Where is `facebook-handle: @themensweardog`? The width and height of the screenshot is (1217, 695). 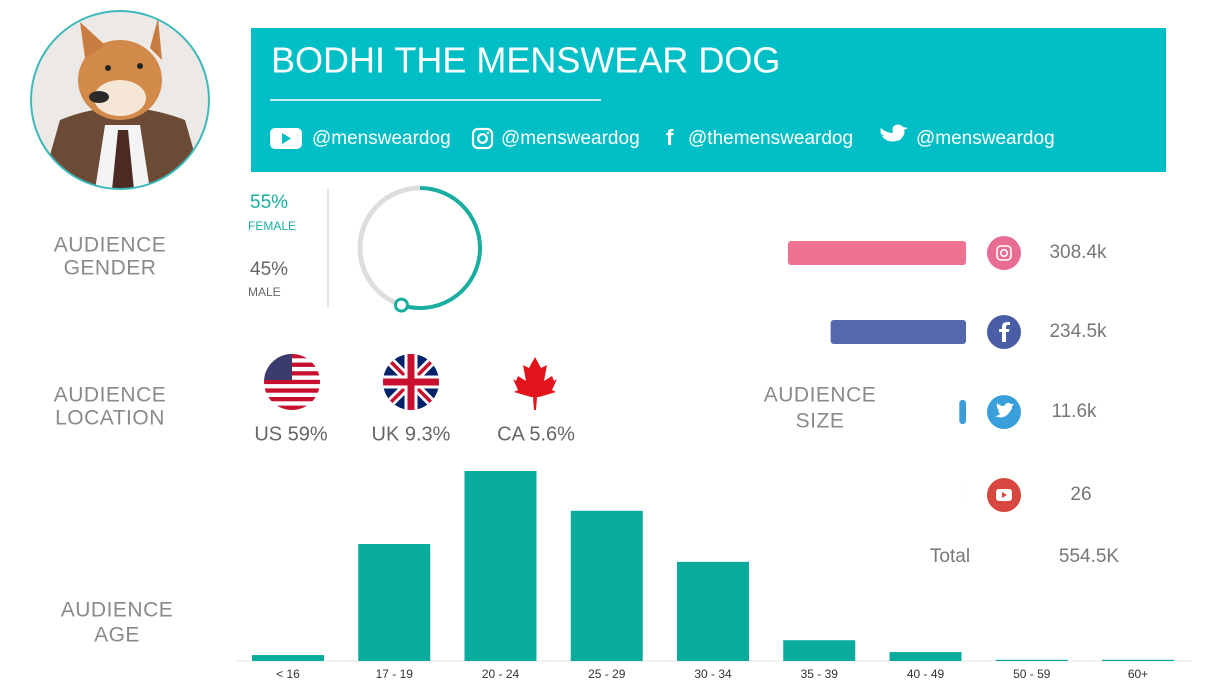 facebook-handle: @themensweardog is located at coordinates (770, 138).